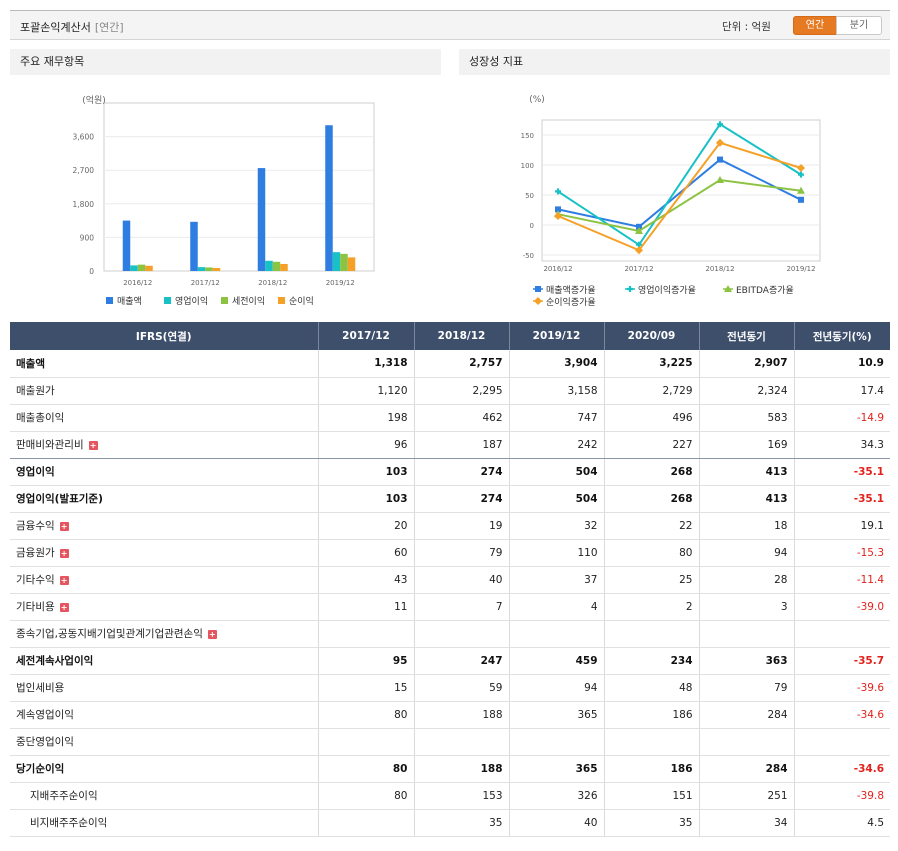 The image size is (898, 851). I want to click on x-tick-label: 2019/12, so click(800, 269).